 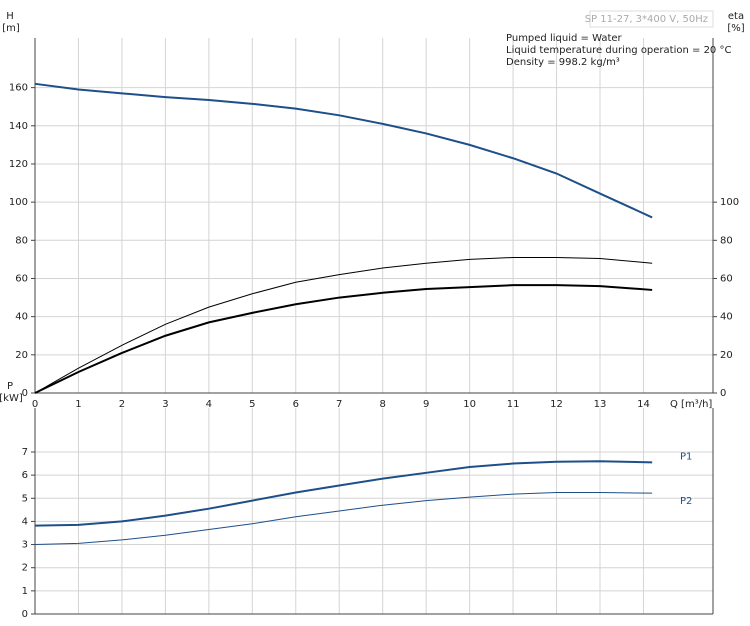 What do you see at coordinates (252, 404) in the screenshot?
I see `x-tick-label: 5` at bounding box center [252, 404].